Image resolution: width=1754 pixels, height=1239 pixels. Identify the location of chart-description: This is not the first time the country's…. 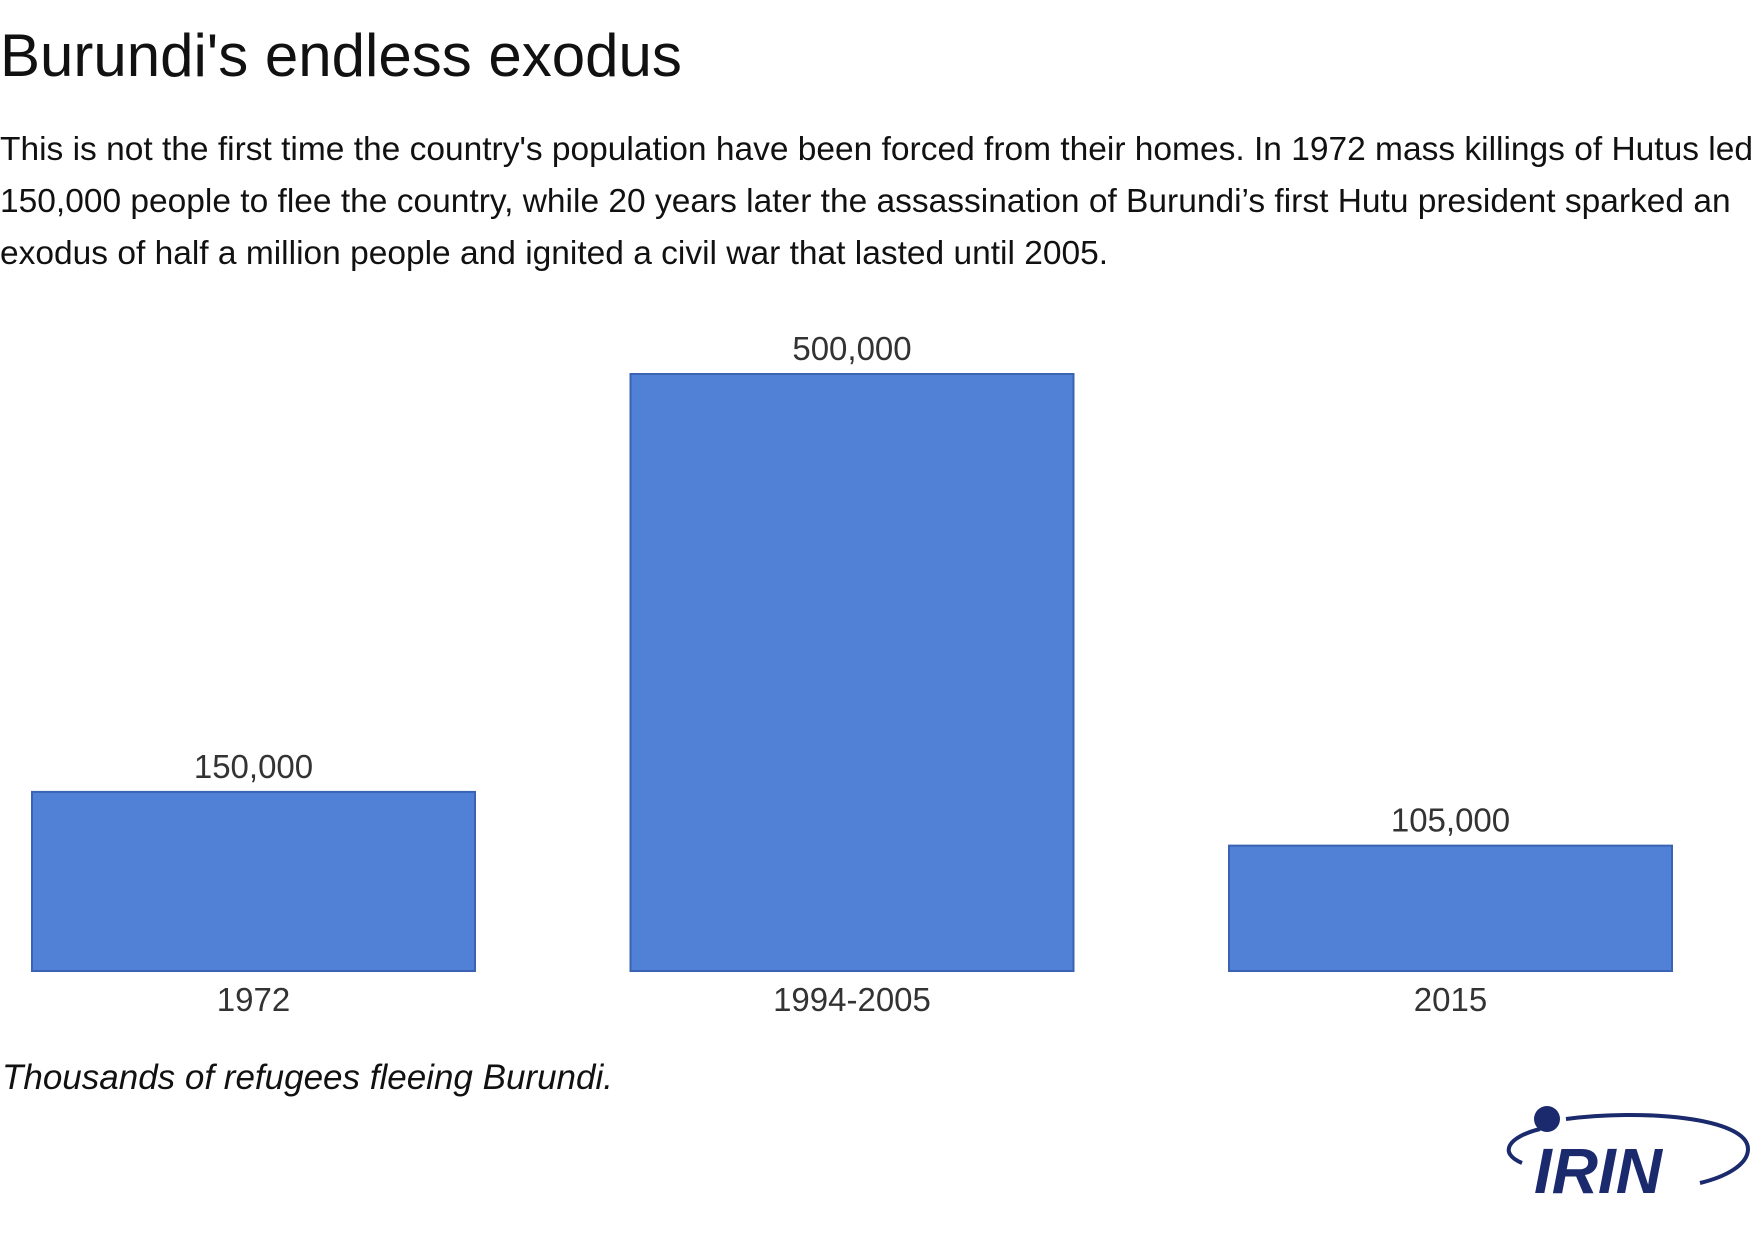
(876, 201).